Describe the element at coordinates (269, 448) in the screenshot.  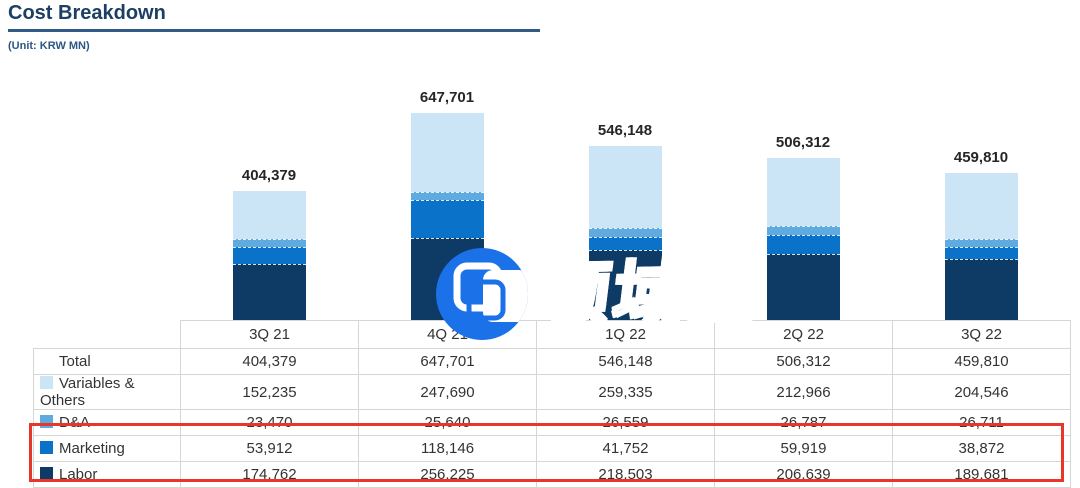
I see `value-cell: 53,912` at that location.